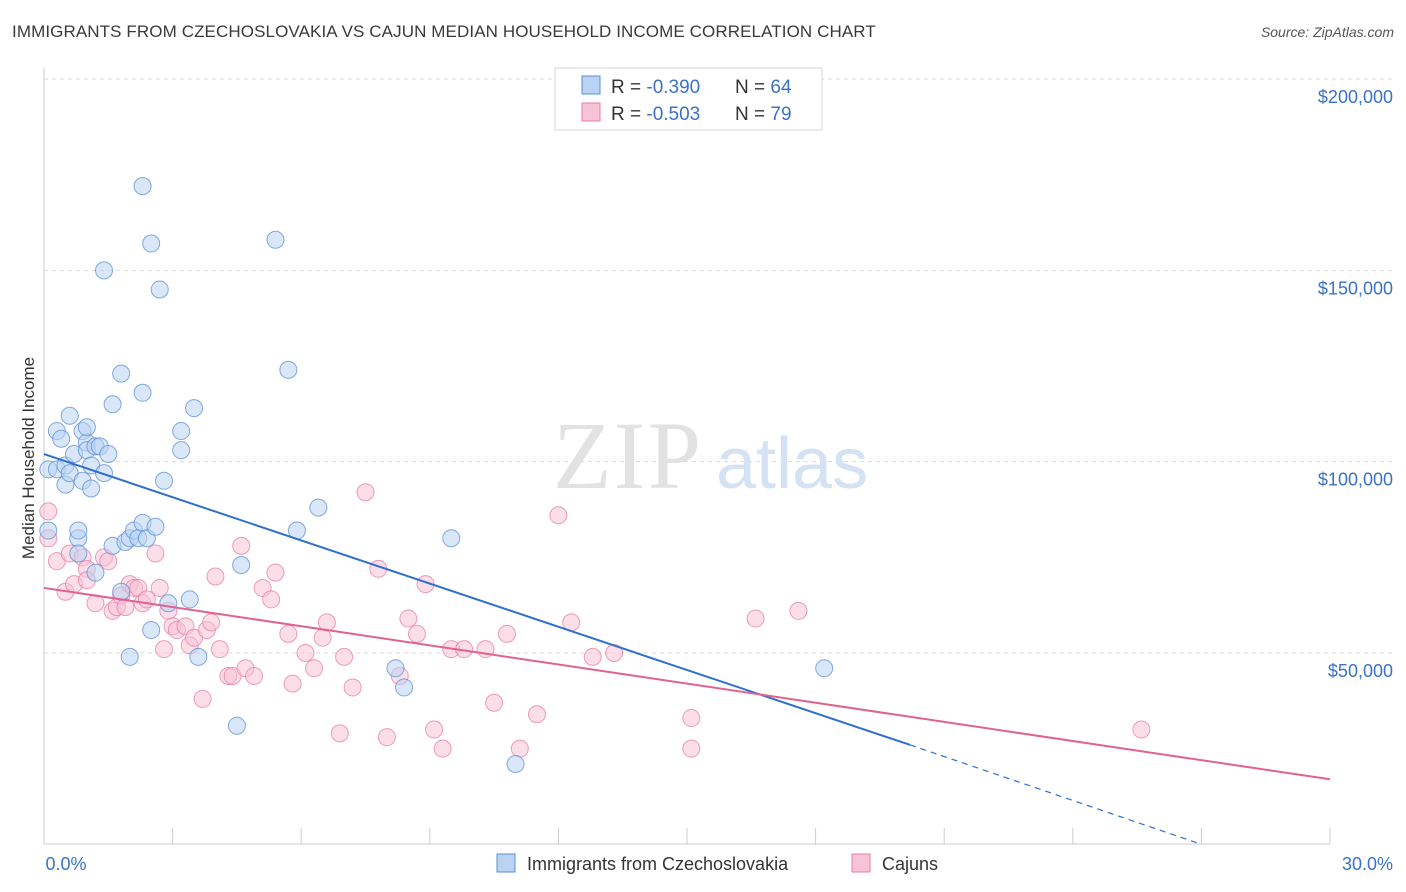 The width and height of the screenshot is (1406, 892). What do you see at coordinates (1367, 864) in the screenshot?
I see `x-tick-label-1: 30.0%` at bounding box center [1367, 864].